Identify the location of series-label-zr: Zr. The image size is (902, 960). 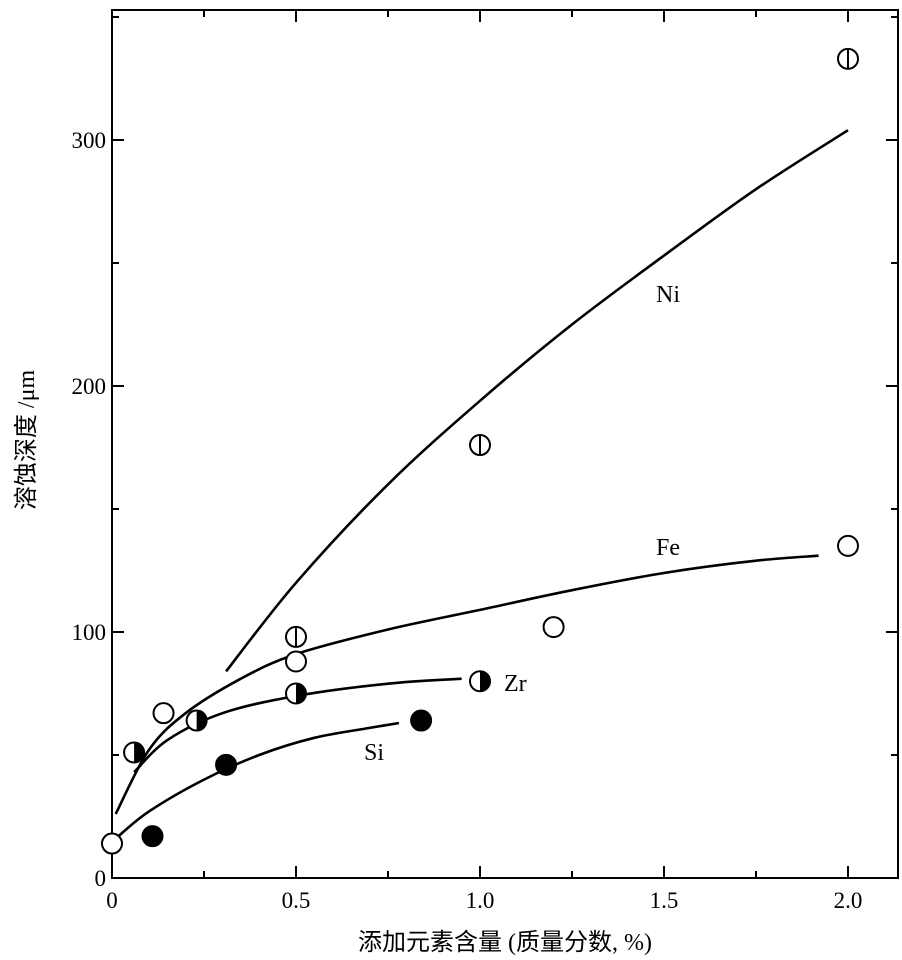
(515, 684).